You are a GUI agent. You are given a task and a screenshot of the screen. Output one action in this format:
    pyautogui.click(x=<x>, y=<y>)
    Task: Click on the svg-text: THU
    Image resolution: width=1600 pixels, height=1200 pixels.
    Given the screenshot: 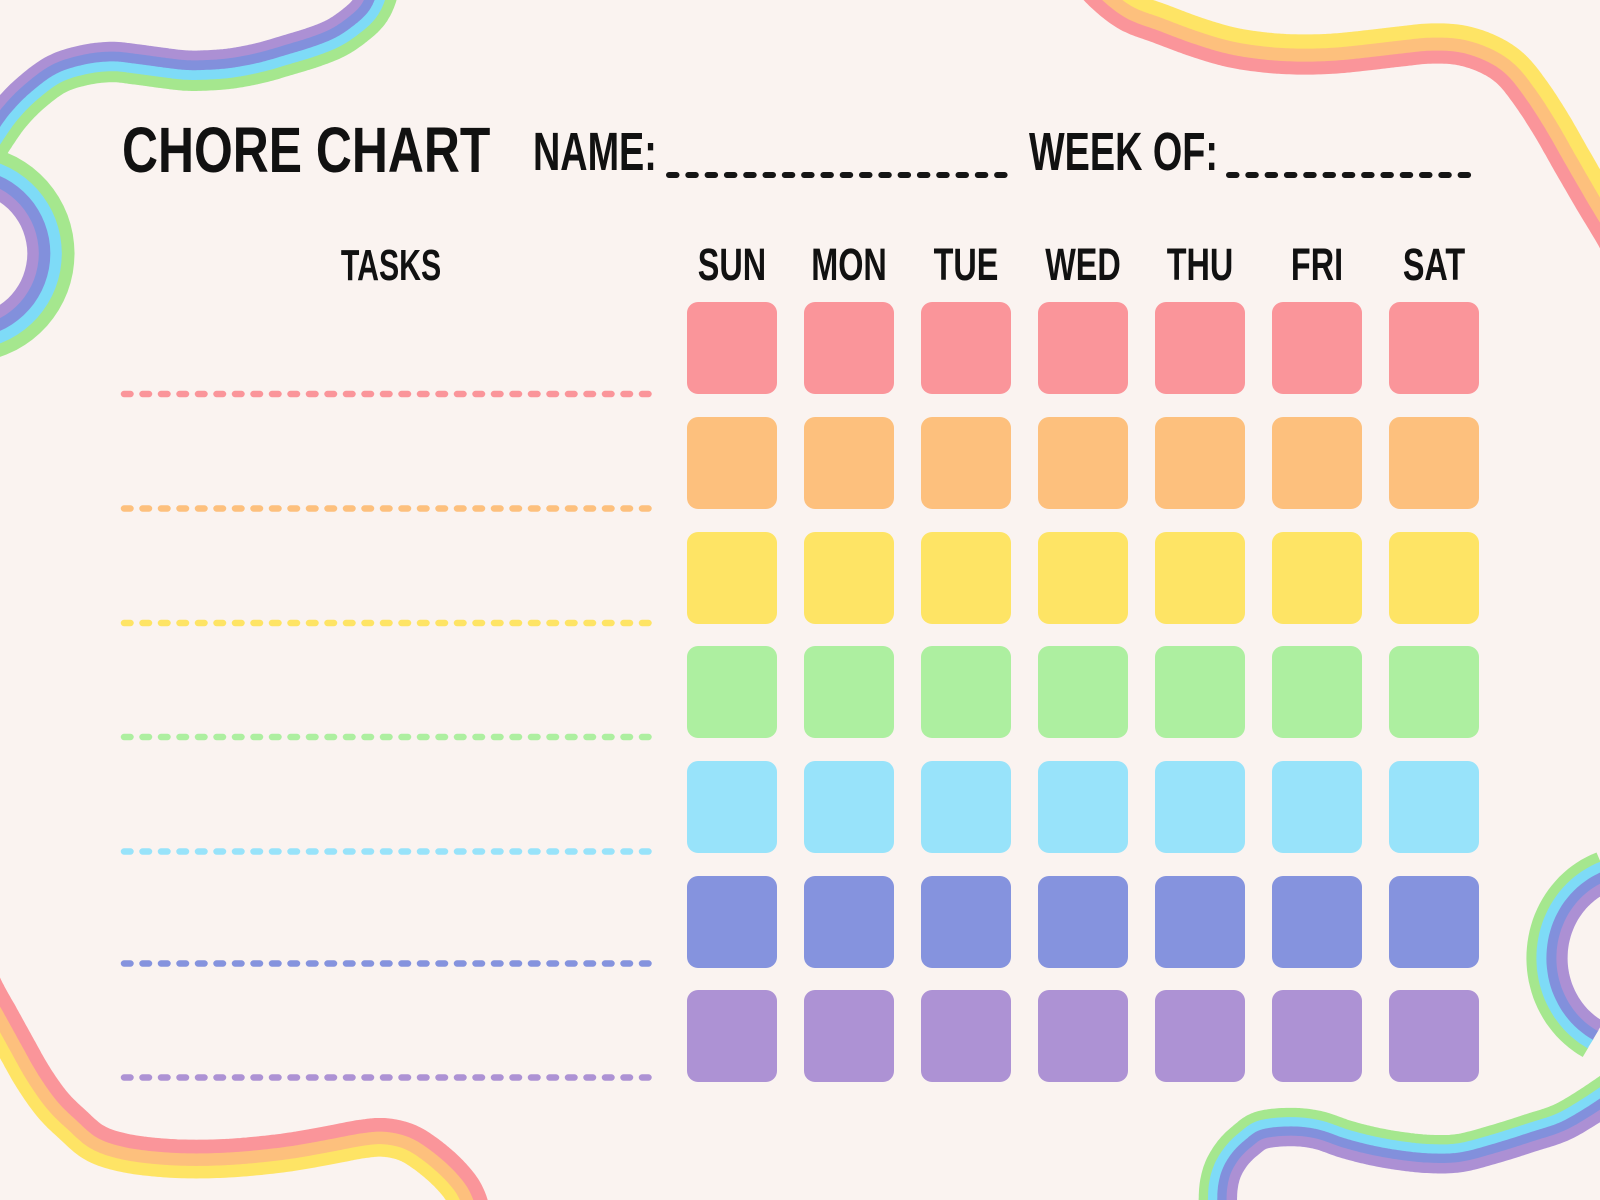 What is the action you would take?
    pyautogui.click(x=1200, y=265)
    